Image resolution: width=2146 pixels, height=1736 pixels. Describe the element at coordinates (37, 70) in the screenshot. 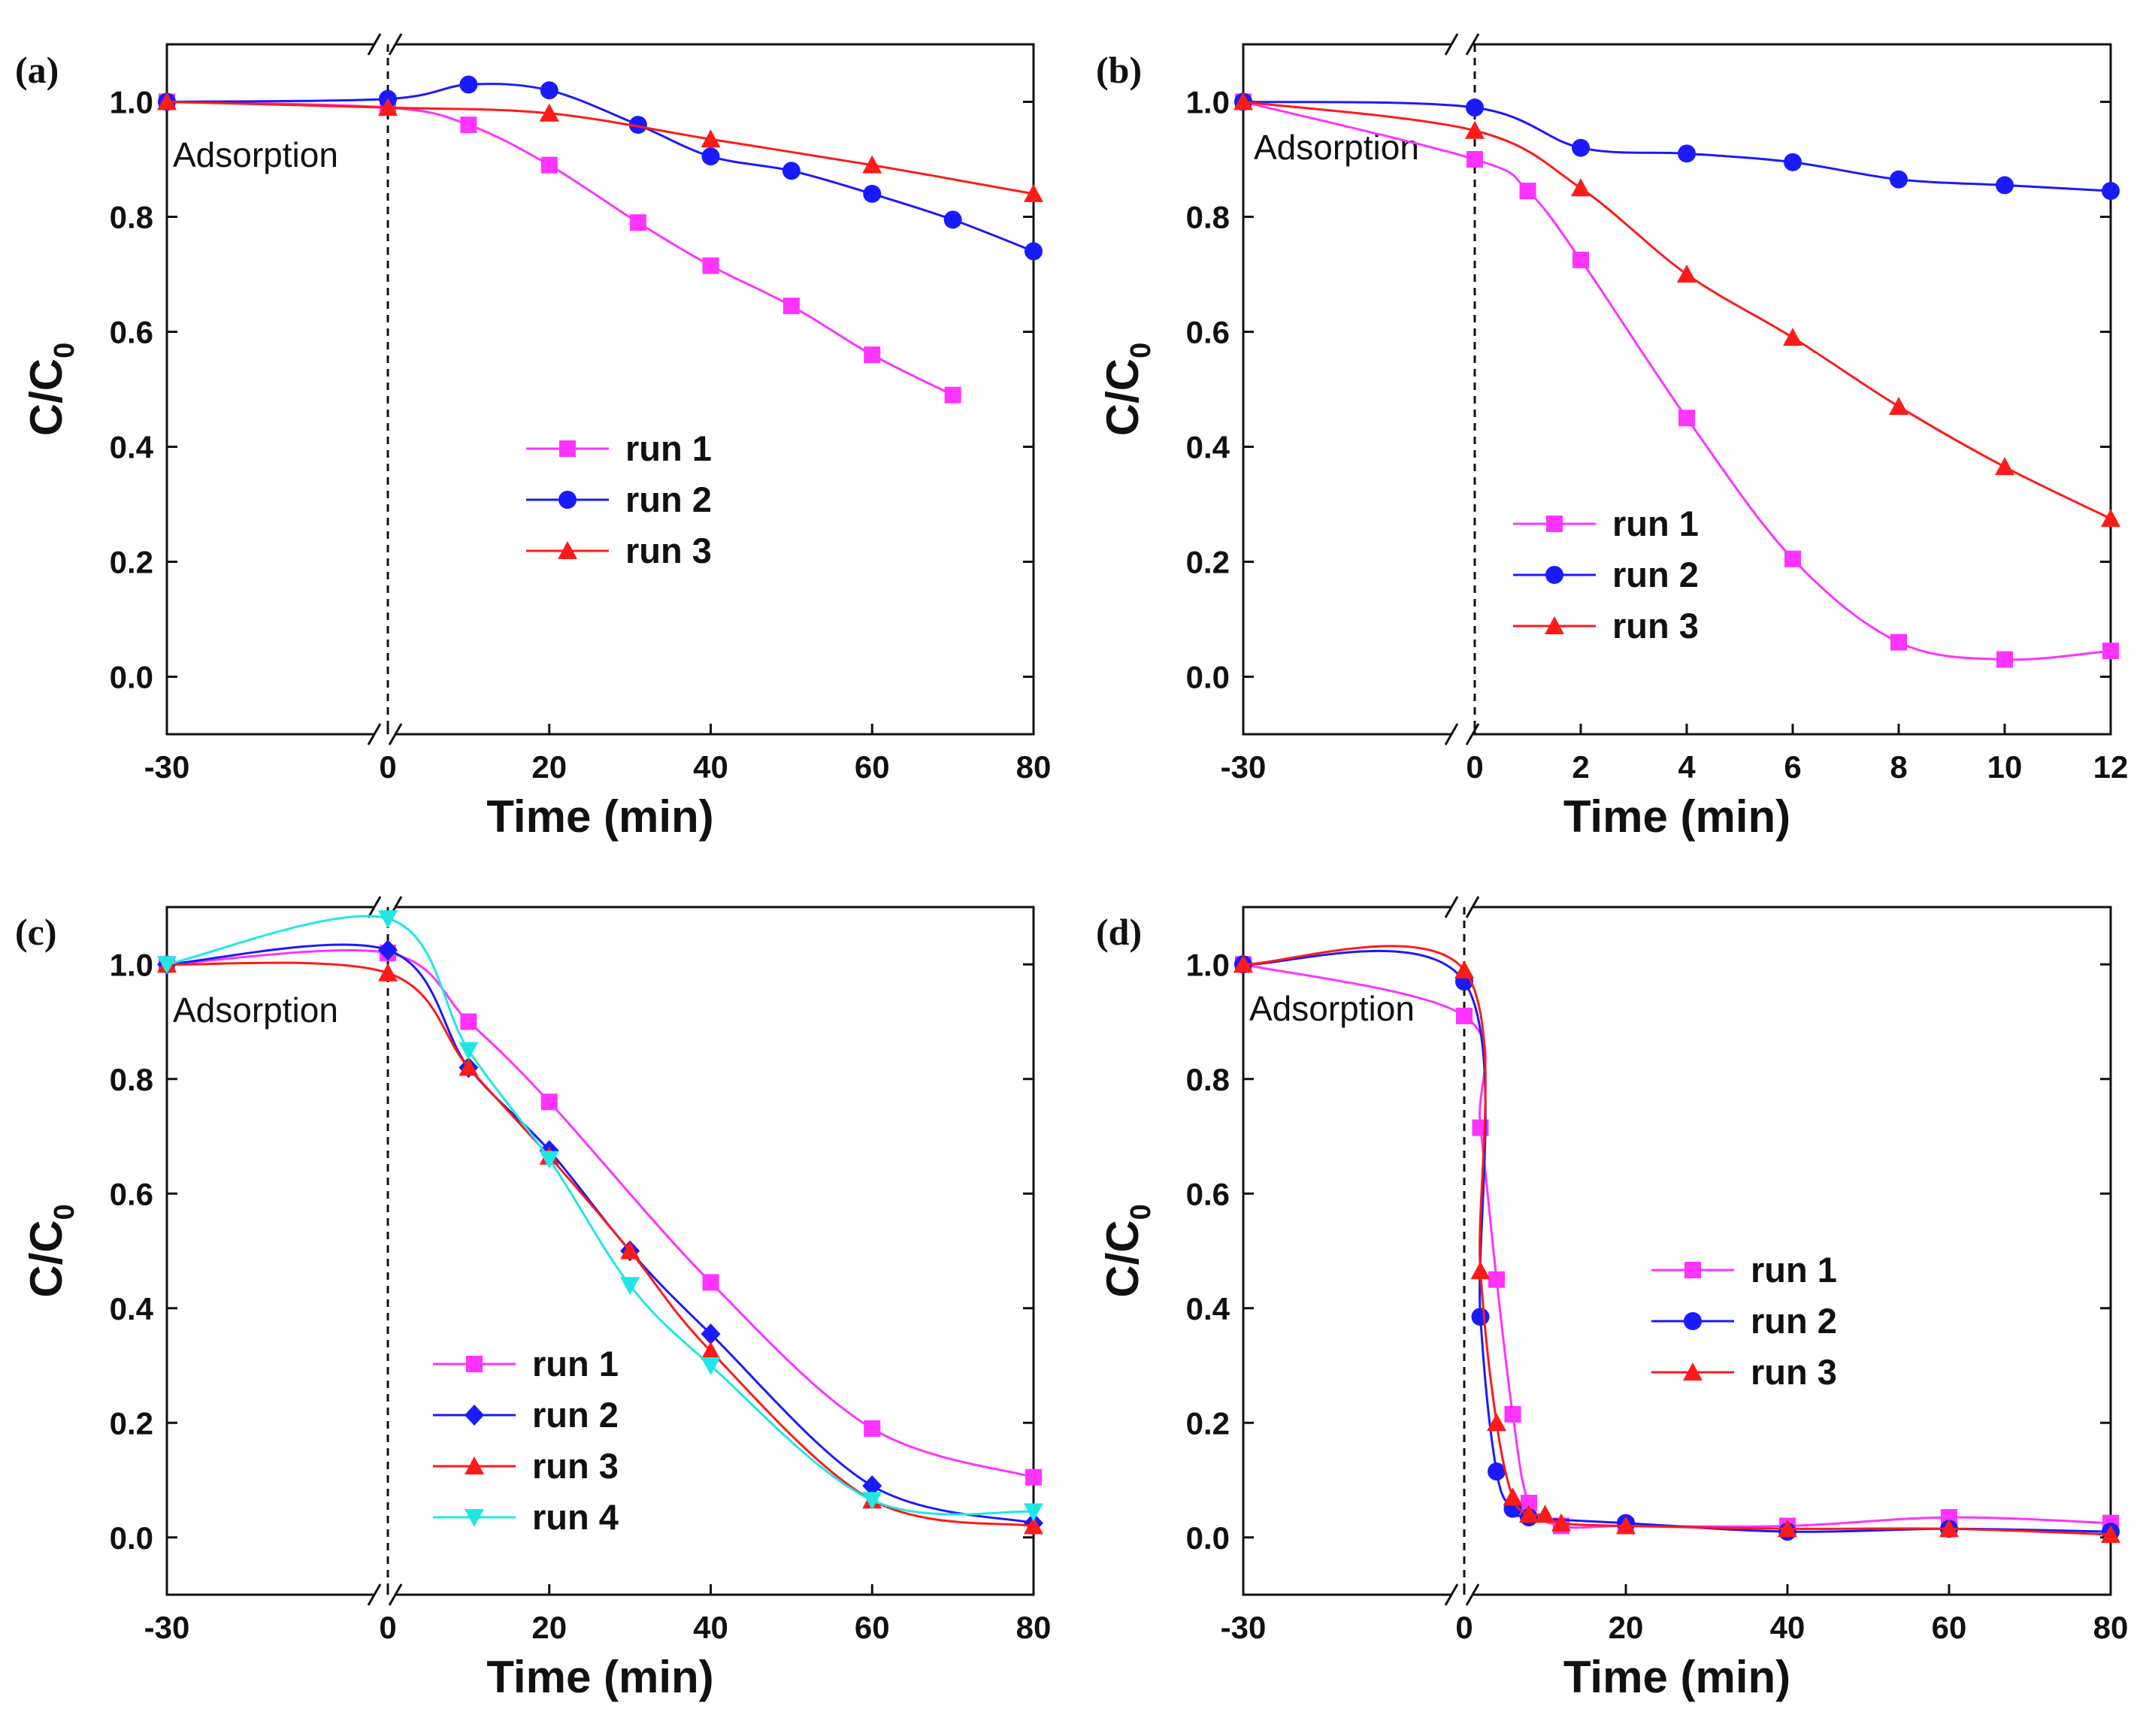

I see `panel-label: (a)` at that location.